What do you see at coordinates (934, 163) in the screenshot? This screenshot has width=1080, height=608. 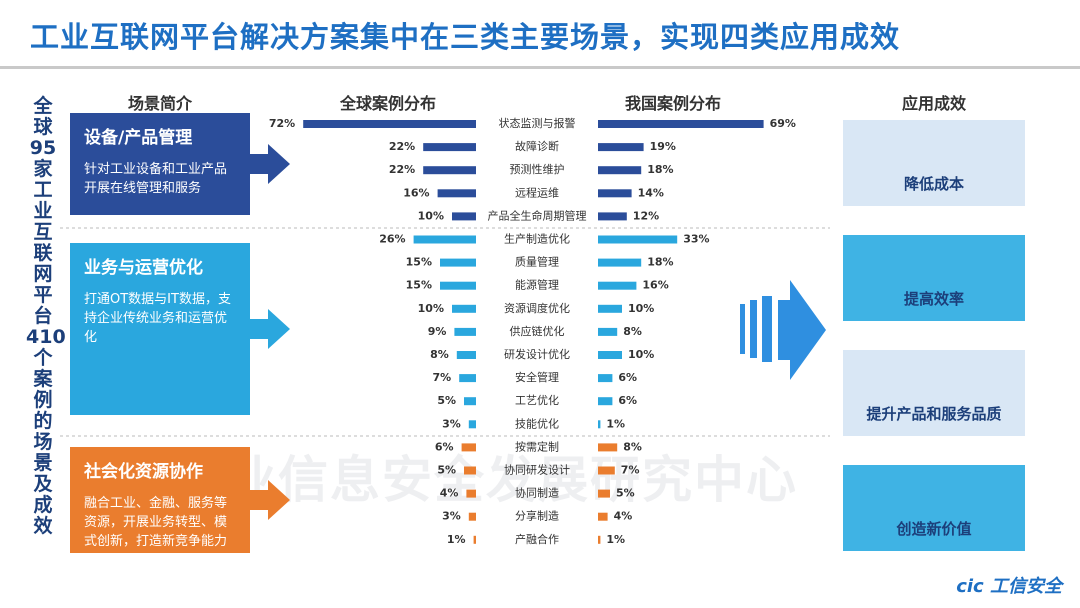 I see `effect-box: 降低成本` at bounding box center [934, 163].